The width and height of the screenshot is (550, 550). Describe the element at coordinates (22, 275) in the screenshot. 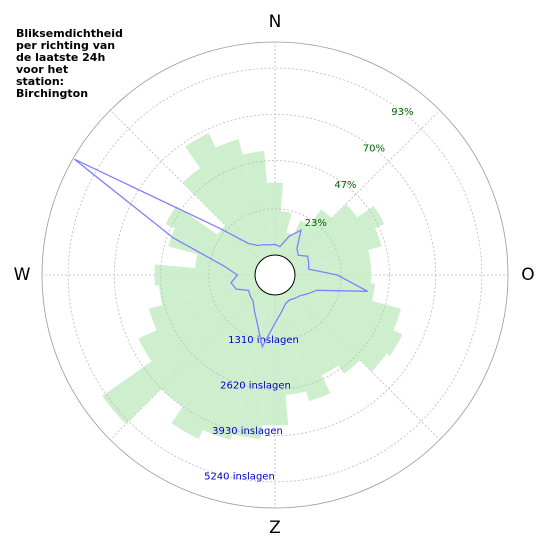

I see `direction-label: W` at that location.